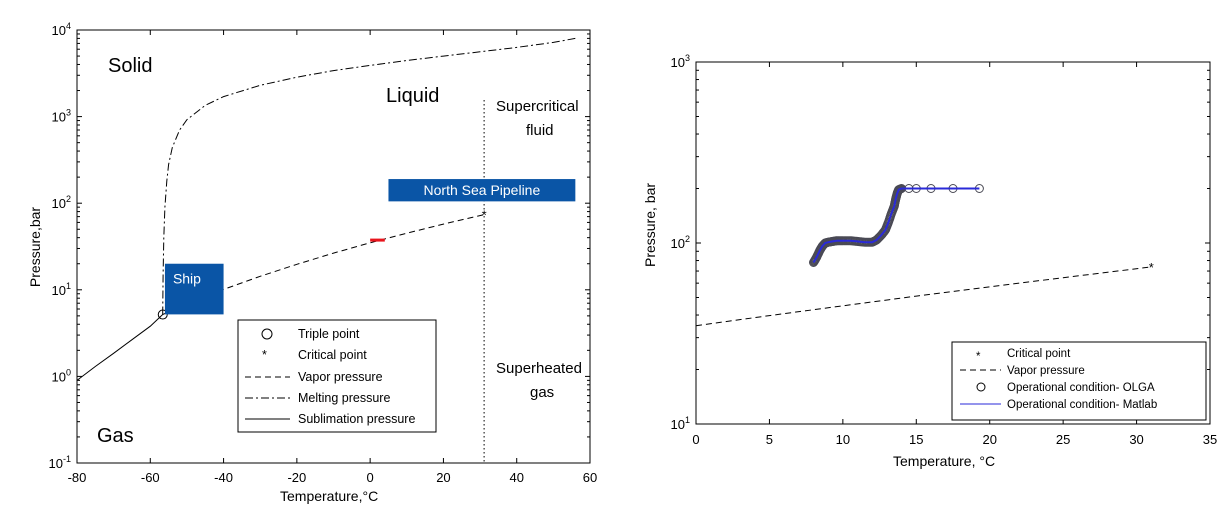 This screenshot has width=1220, height=511. What do you see at coordinates (695, 439) in the screenshot?
I see `right-xtick-label: 0` at bounding box center [695, 439].